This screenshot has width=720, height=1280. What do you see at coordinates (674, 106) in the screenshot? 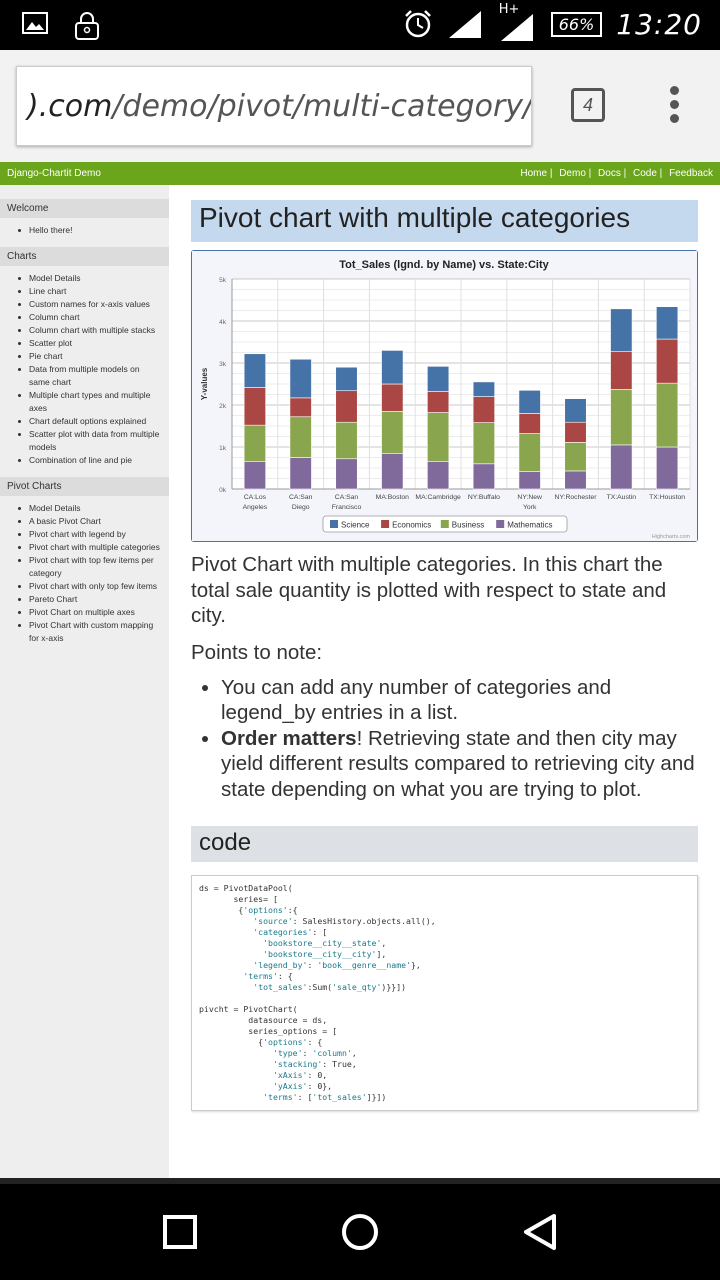
I see `overflow-menu-icon` at bounding box center [674, 106].